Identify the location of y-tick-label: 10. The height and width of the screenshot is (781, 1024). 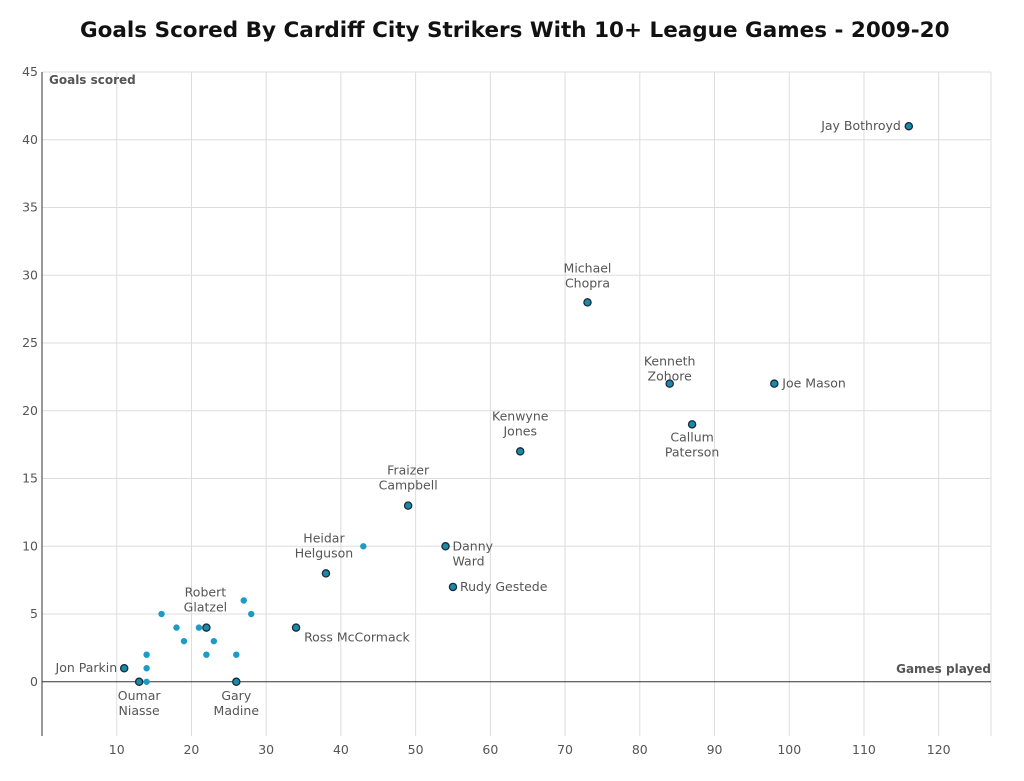
(30, 545).